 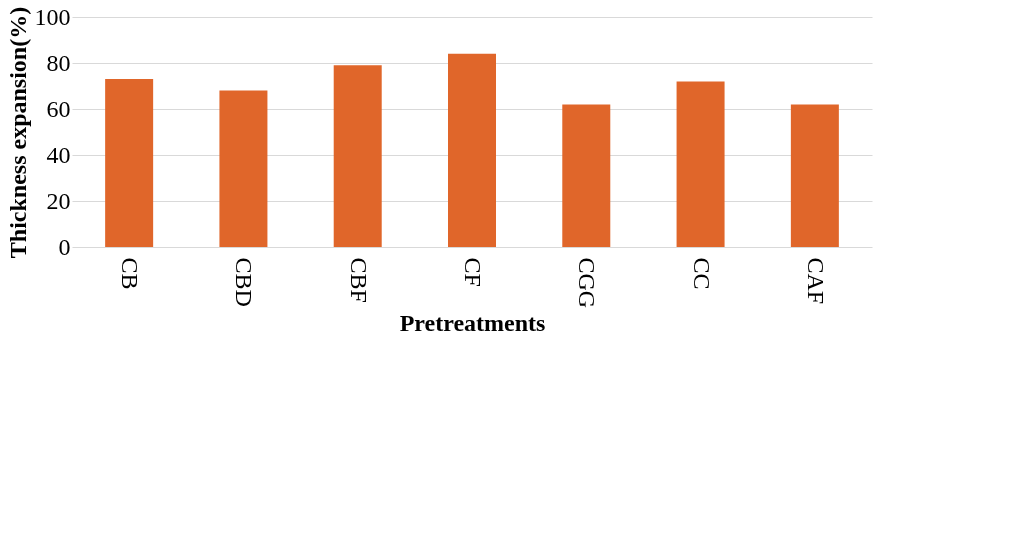 I want to click on x-tick-label: CC, so click(x=701, y=273).